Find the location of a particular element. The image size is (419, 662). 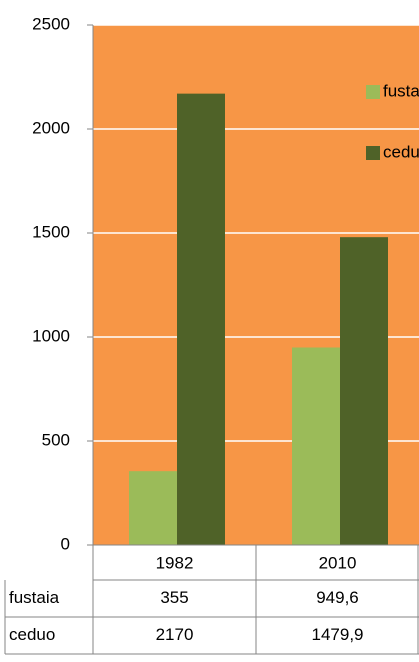

table-row-label: ceduo is located at coordinates (32, 634).